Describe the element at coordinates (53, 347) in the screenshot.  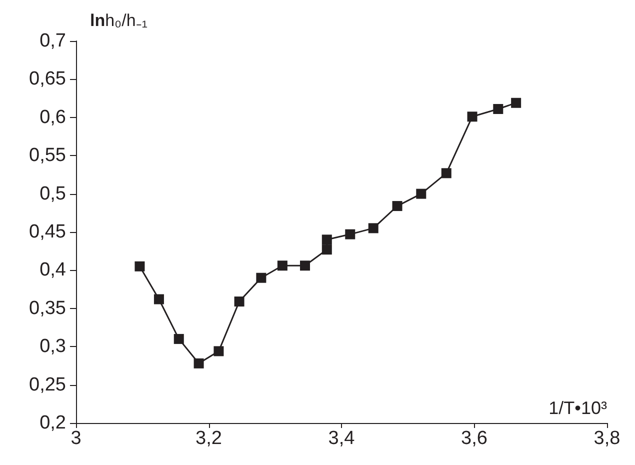
I see `y-tick-label: 0,3` at that location.